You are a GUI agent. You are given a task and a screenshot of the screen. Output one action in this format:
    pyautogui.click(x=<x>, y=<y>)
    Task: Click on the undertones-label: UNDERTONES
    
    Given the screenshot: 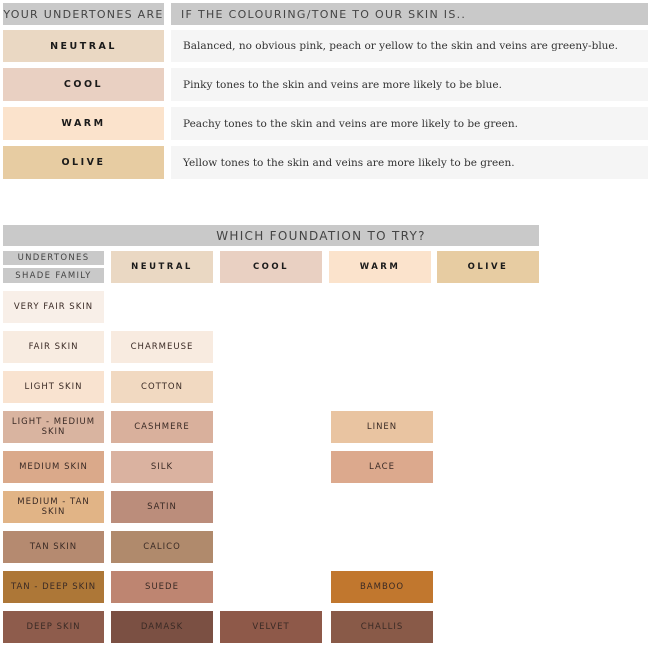 What is the action you would take?
    pyautogui.click(x=53, y=258)
    